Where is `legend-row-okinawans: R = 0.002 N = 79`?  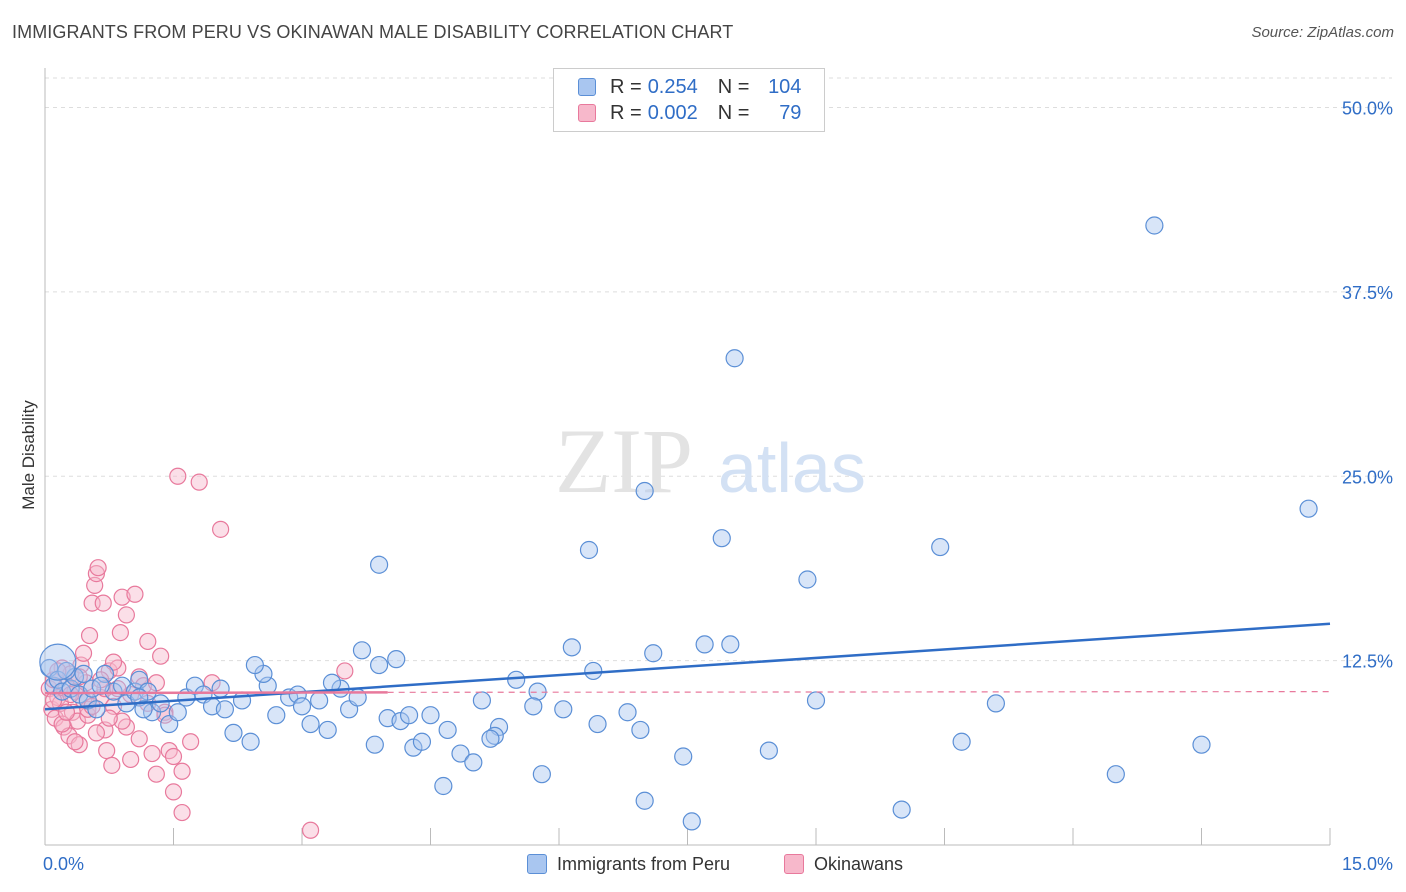 legend-row-okinawans: R = 0.002 N = 79 is located at coordinates (689, 113).